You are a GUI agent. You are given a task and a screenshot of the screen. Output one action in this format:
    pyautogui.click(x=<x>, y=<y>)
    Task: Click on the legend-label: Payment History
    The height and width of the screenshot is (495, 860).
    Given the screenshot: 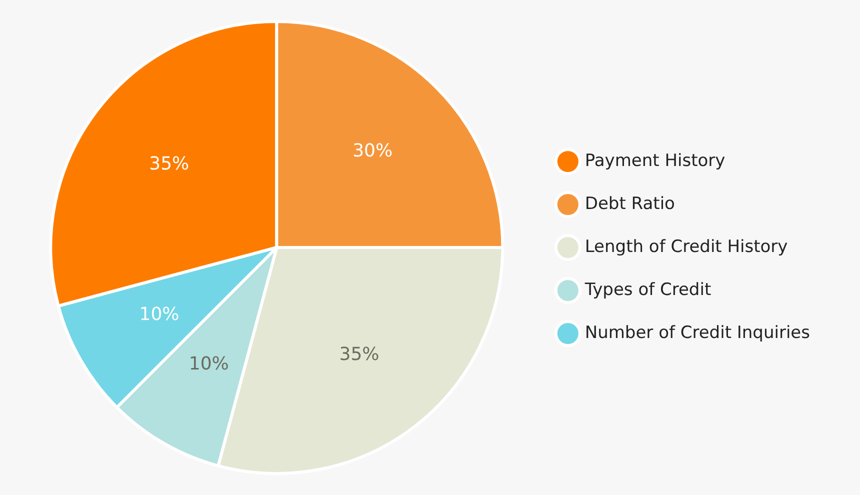 What is the action you would take?
    pyautogui.click(x=655, y=160)
    